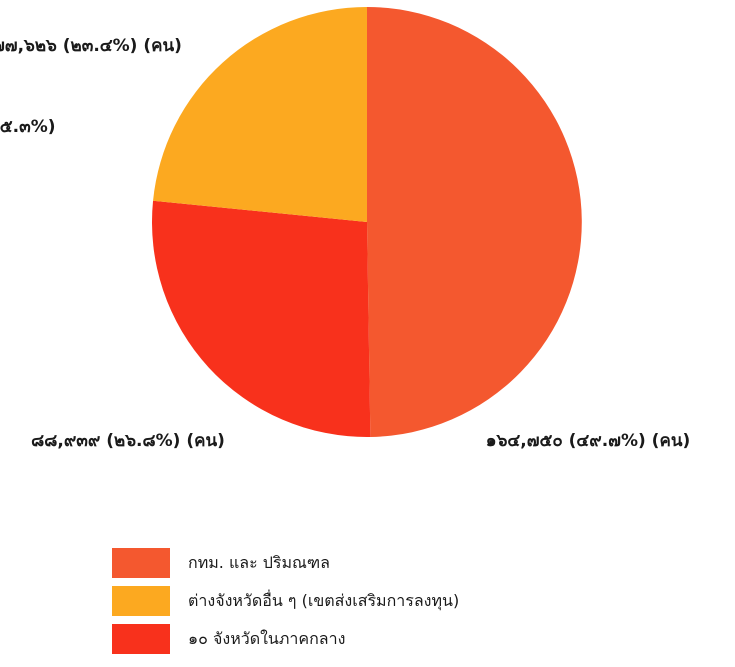 The height and width of the screenshot is (667, 735). I want to click on legend-swatch-central-provinces, so click(141, 639).